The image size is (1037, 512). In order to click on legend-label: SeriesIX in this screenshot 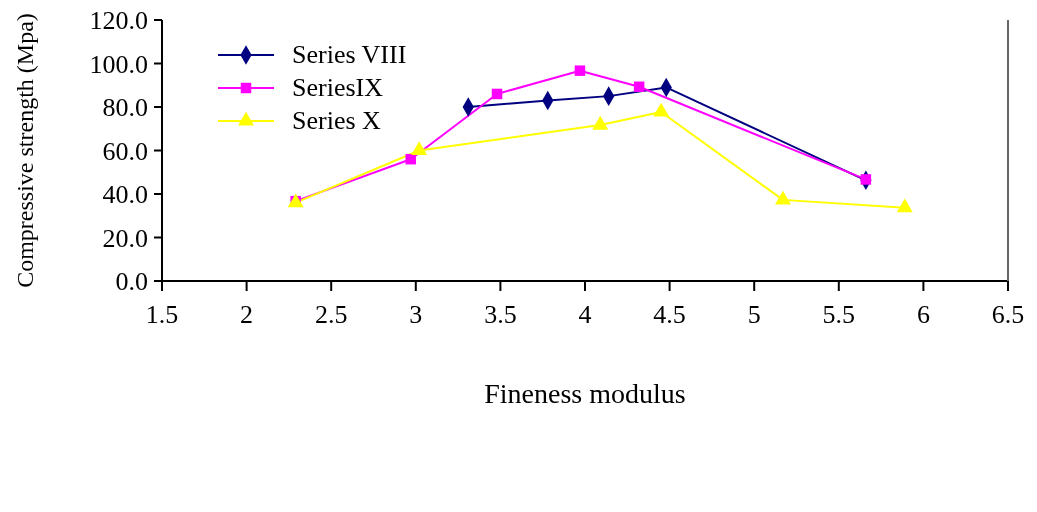, I will do `click(337, 87)`.